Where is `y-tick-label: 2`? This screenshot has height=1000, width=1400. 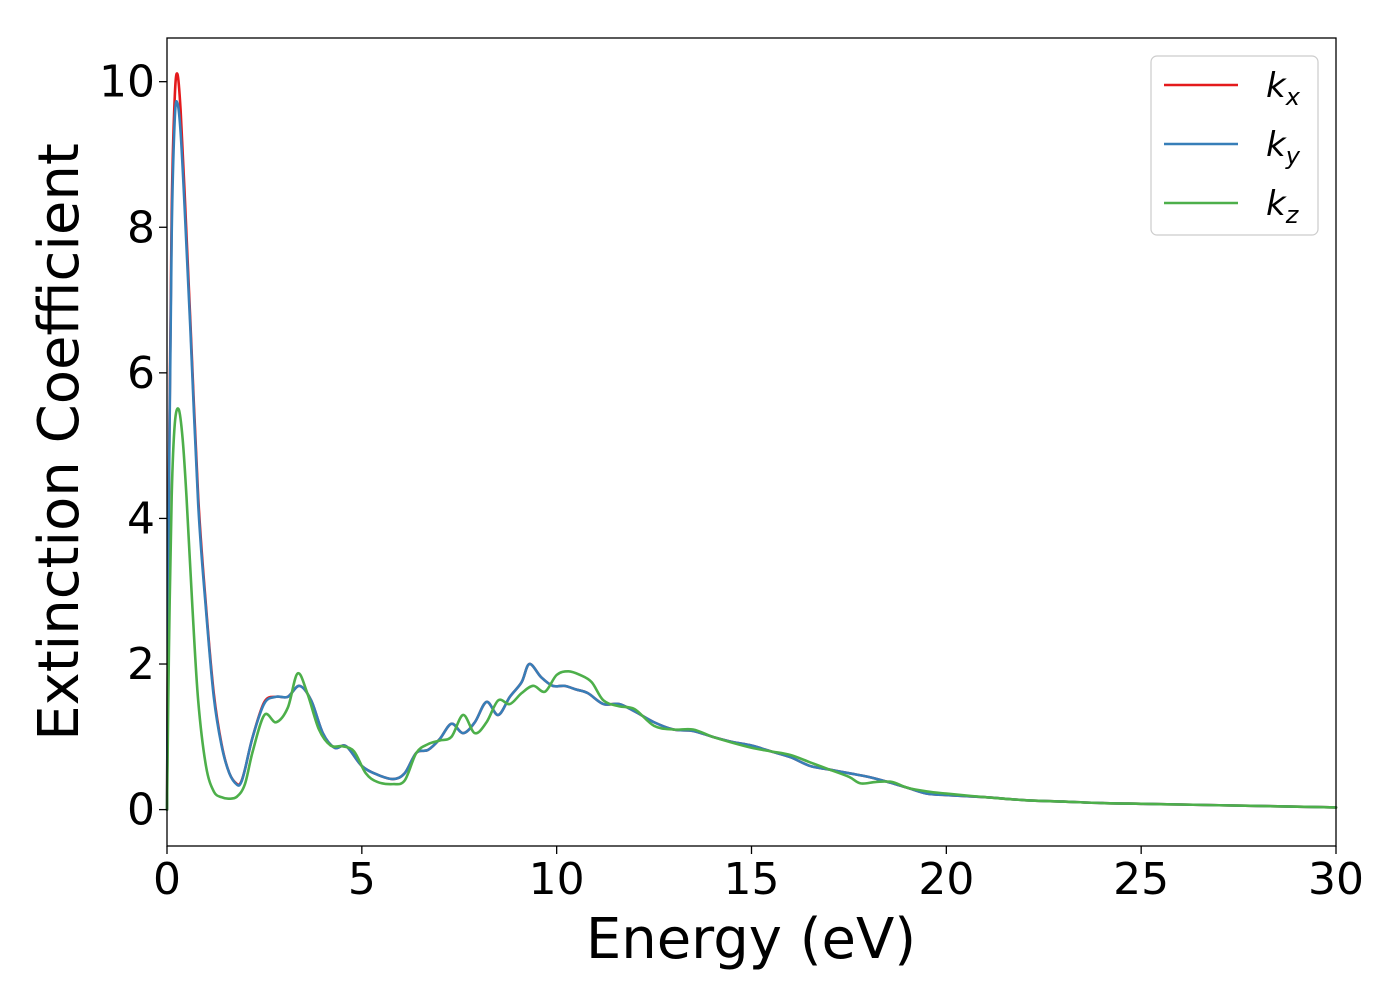 y-tick-label: 2 is located at coordinates (141, 664).